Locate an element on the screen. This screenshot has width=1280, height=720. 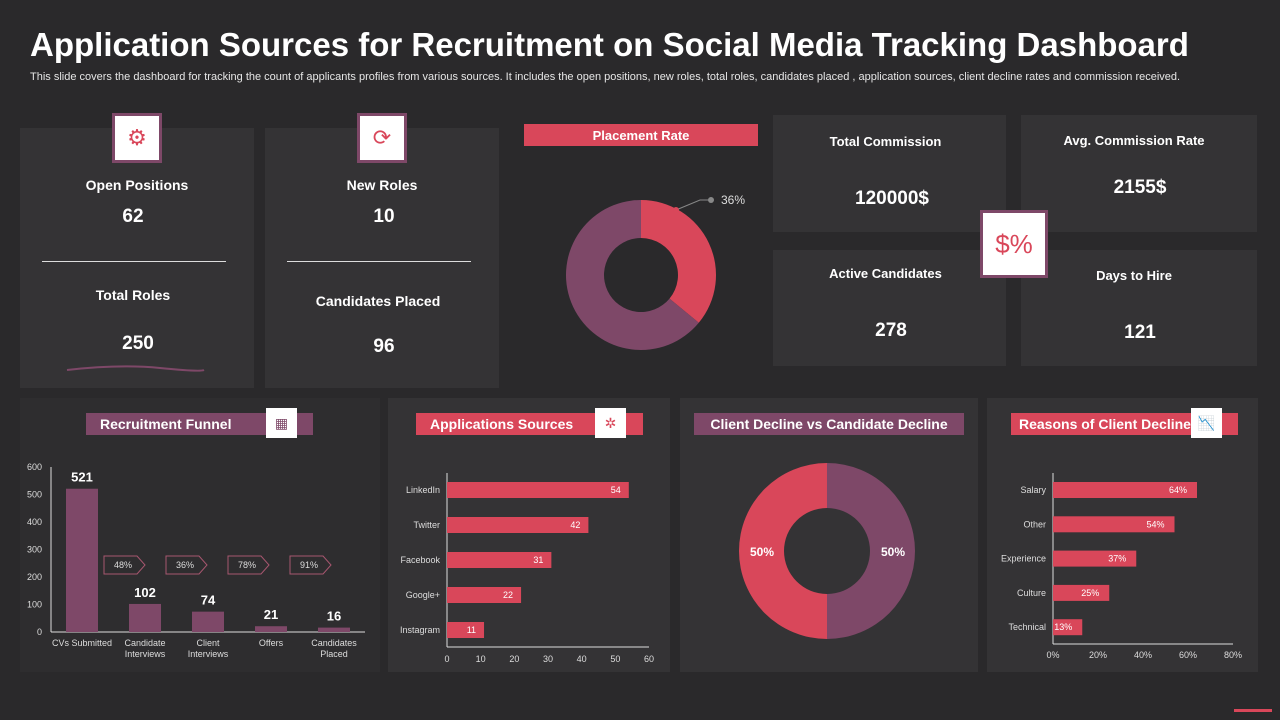
kpi-panel-positions is located at coordinates (137, 258).